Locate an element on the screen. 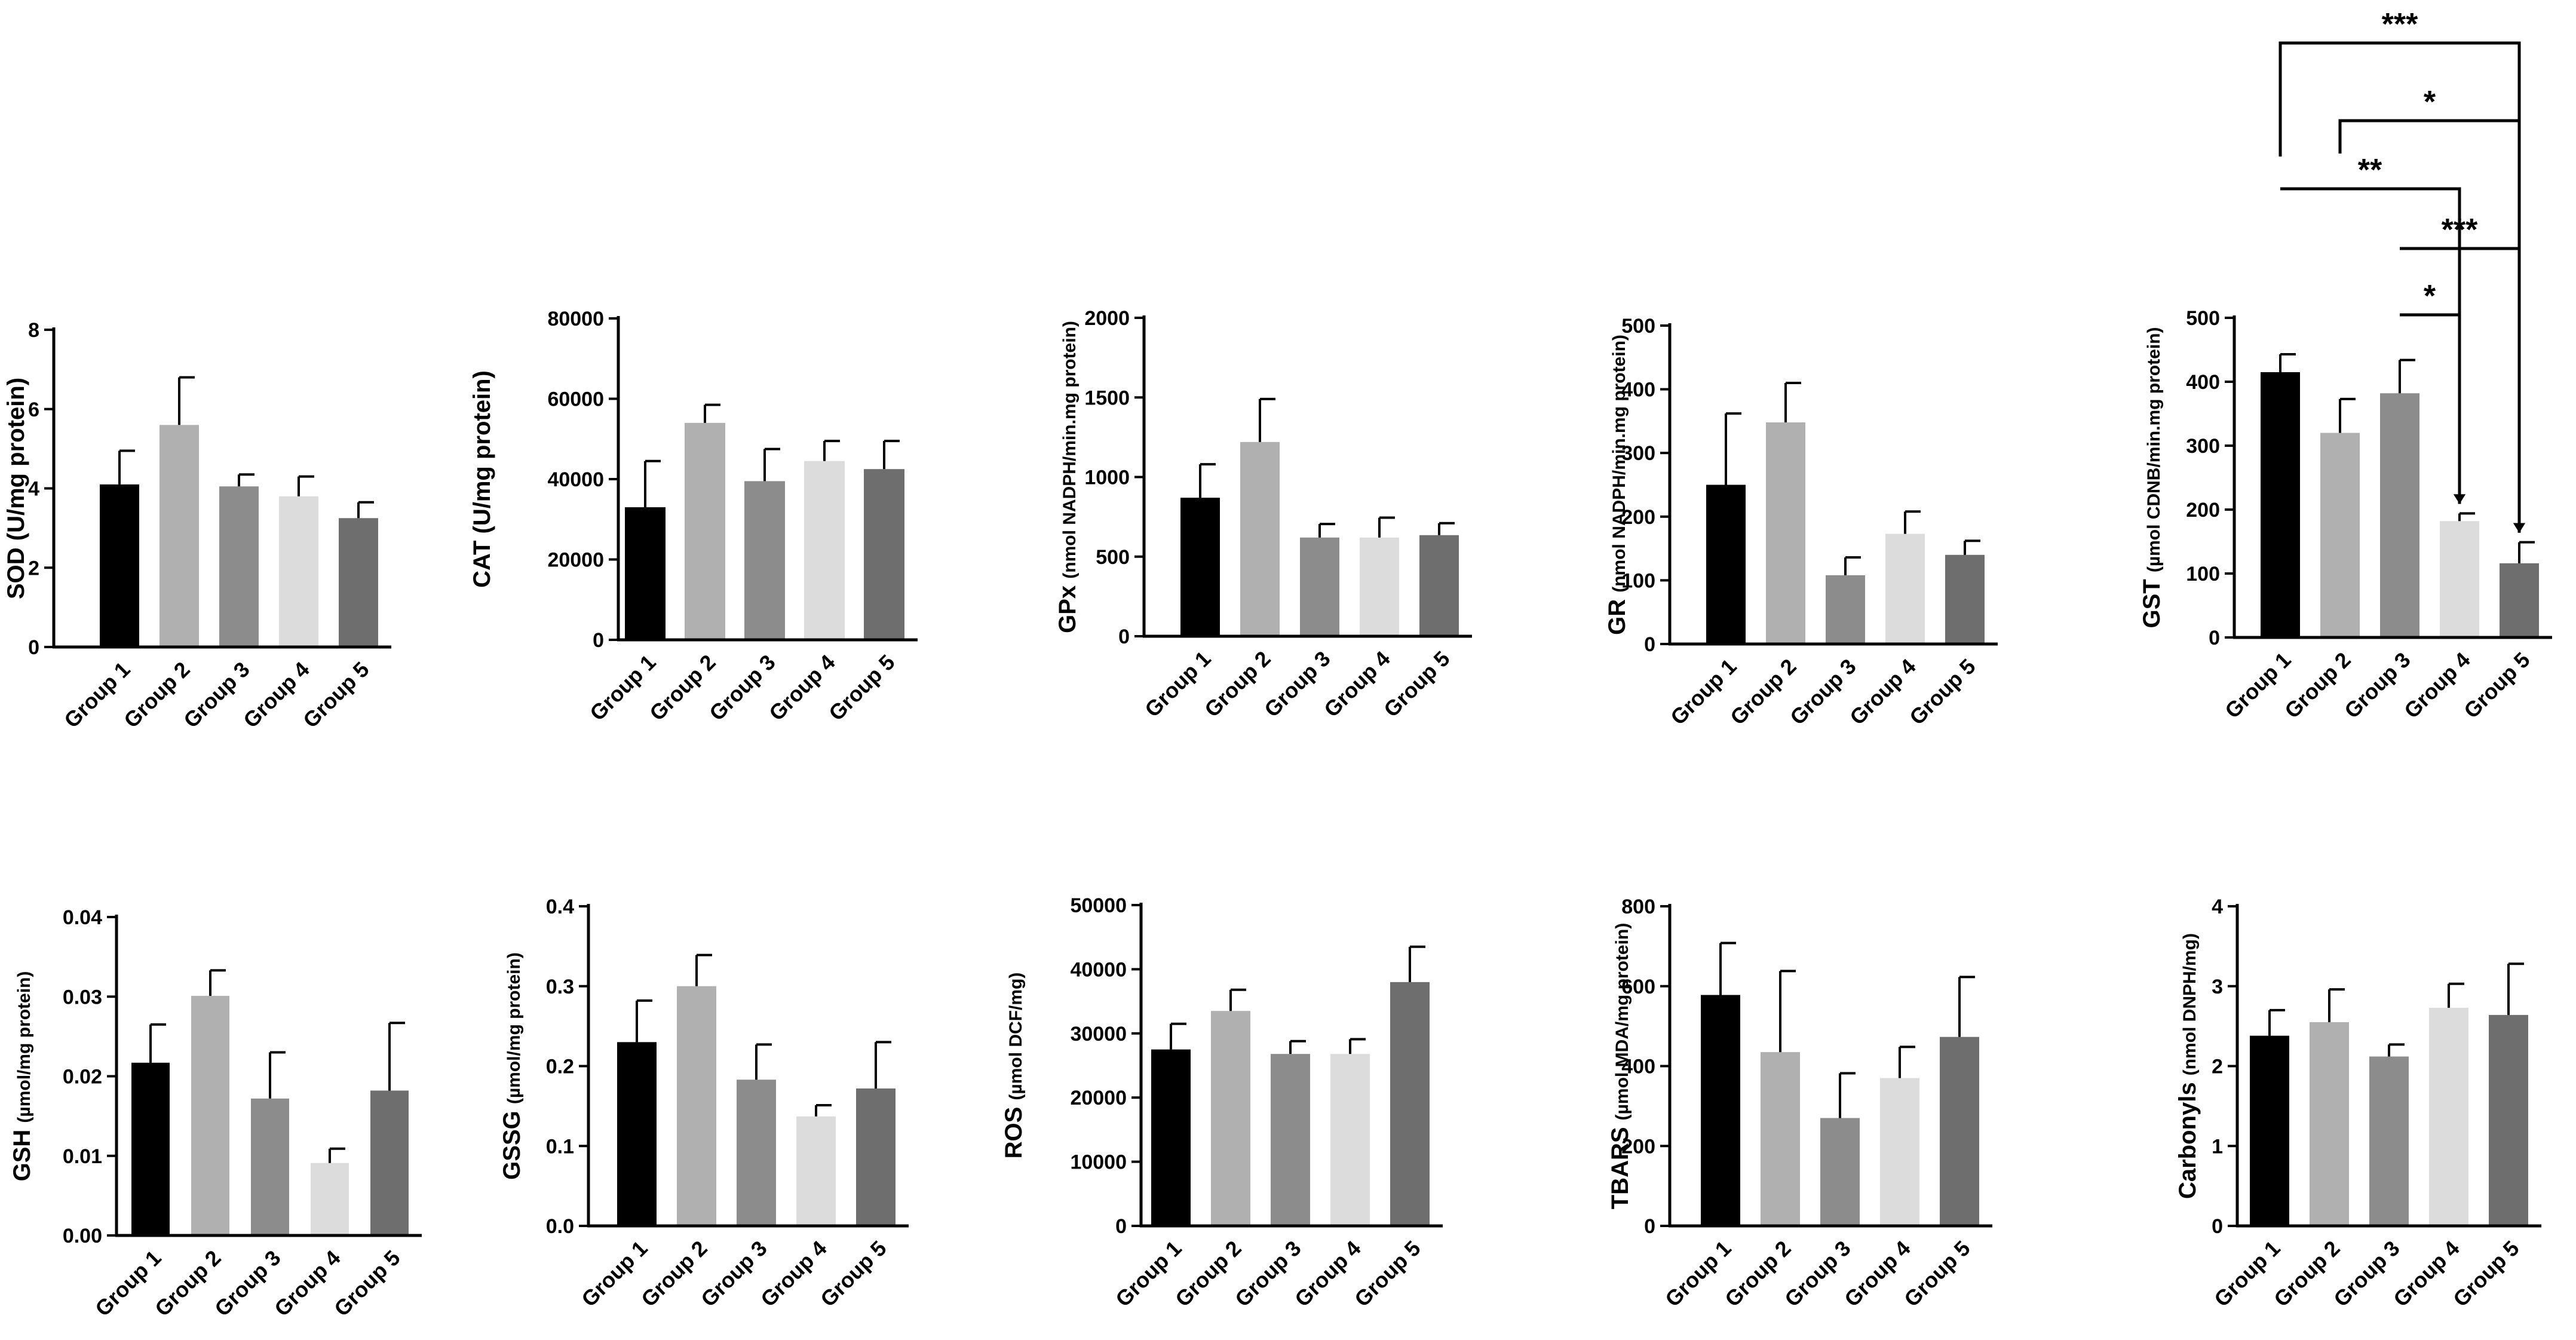 The image size is (2576, 1340). y-axis-label: ROS (µmol DCF/mg) is located at coordinates (1014, 1066).